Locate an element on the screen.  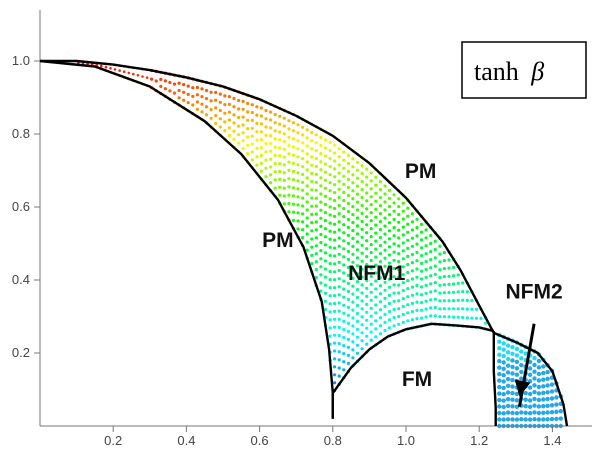
x-tick-label: 1.2 is located at coordinates (479, 440).